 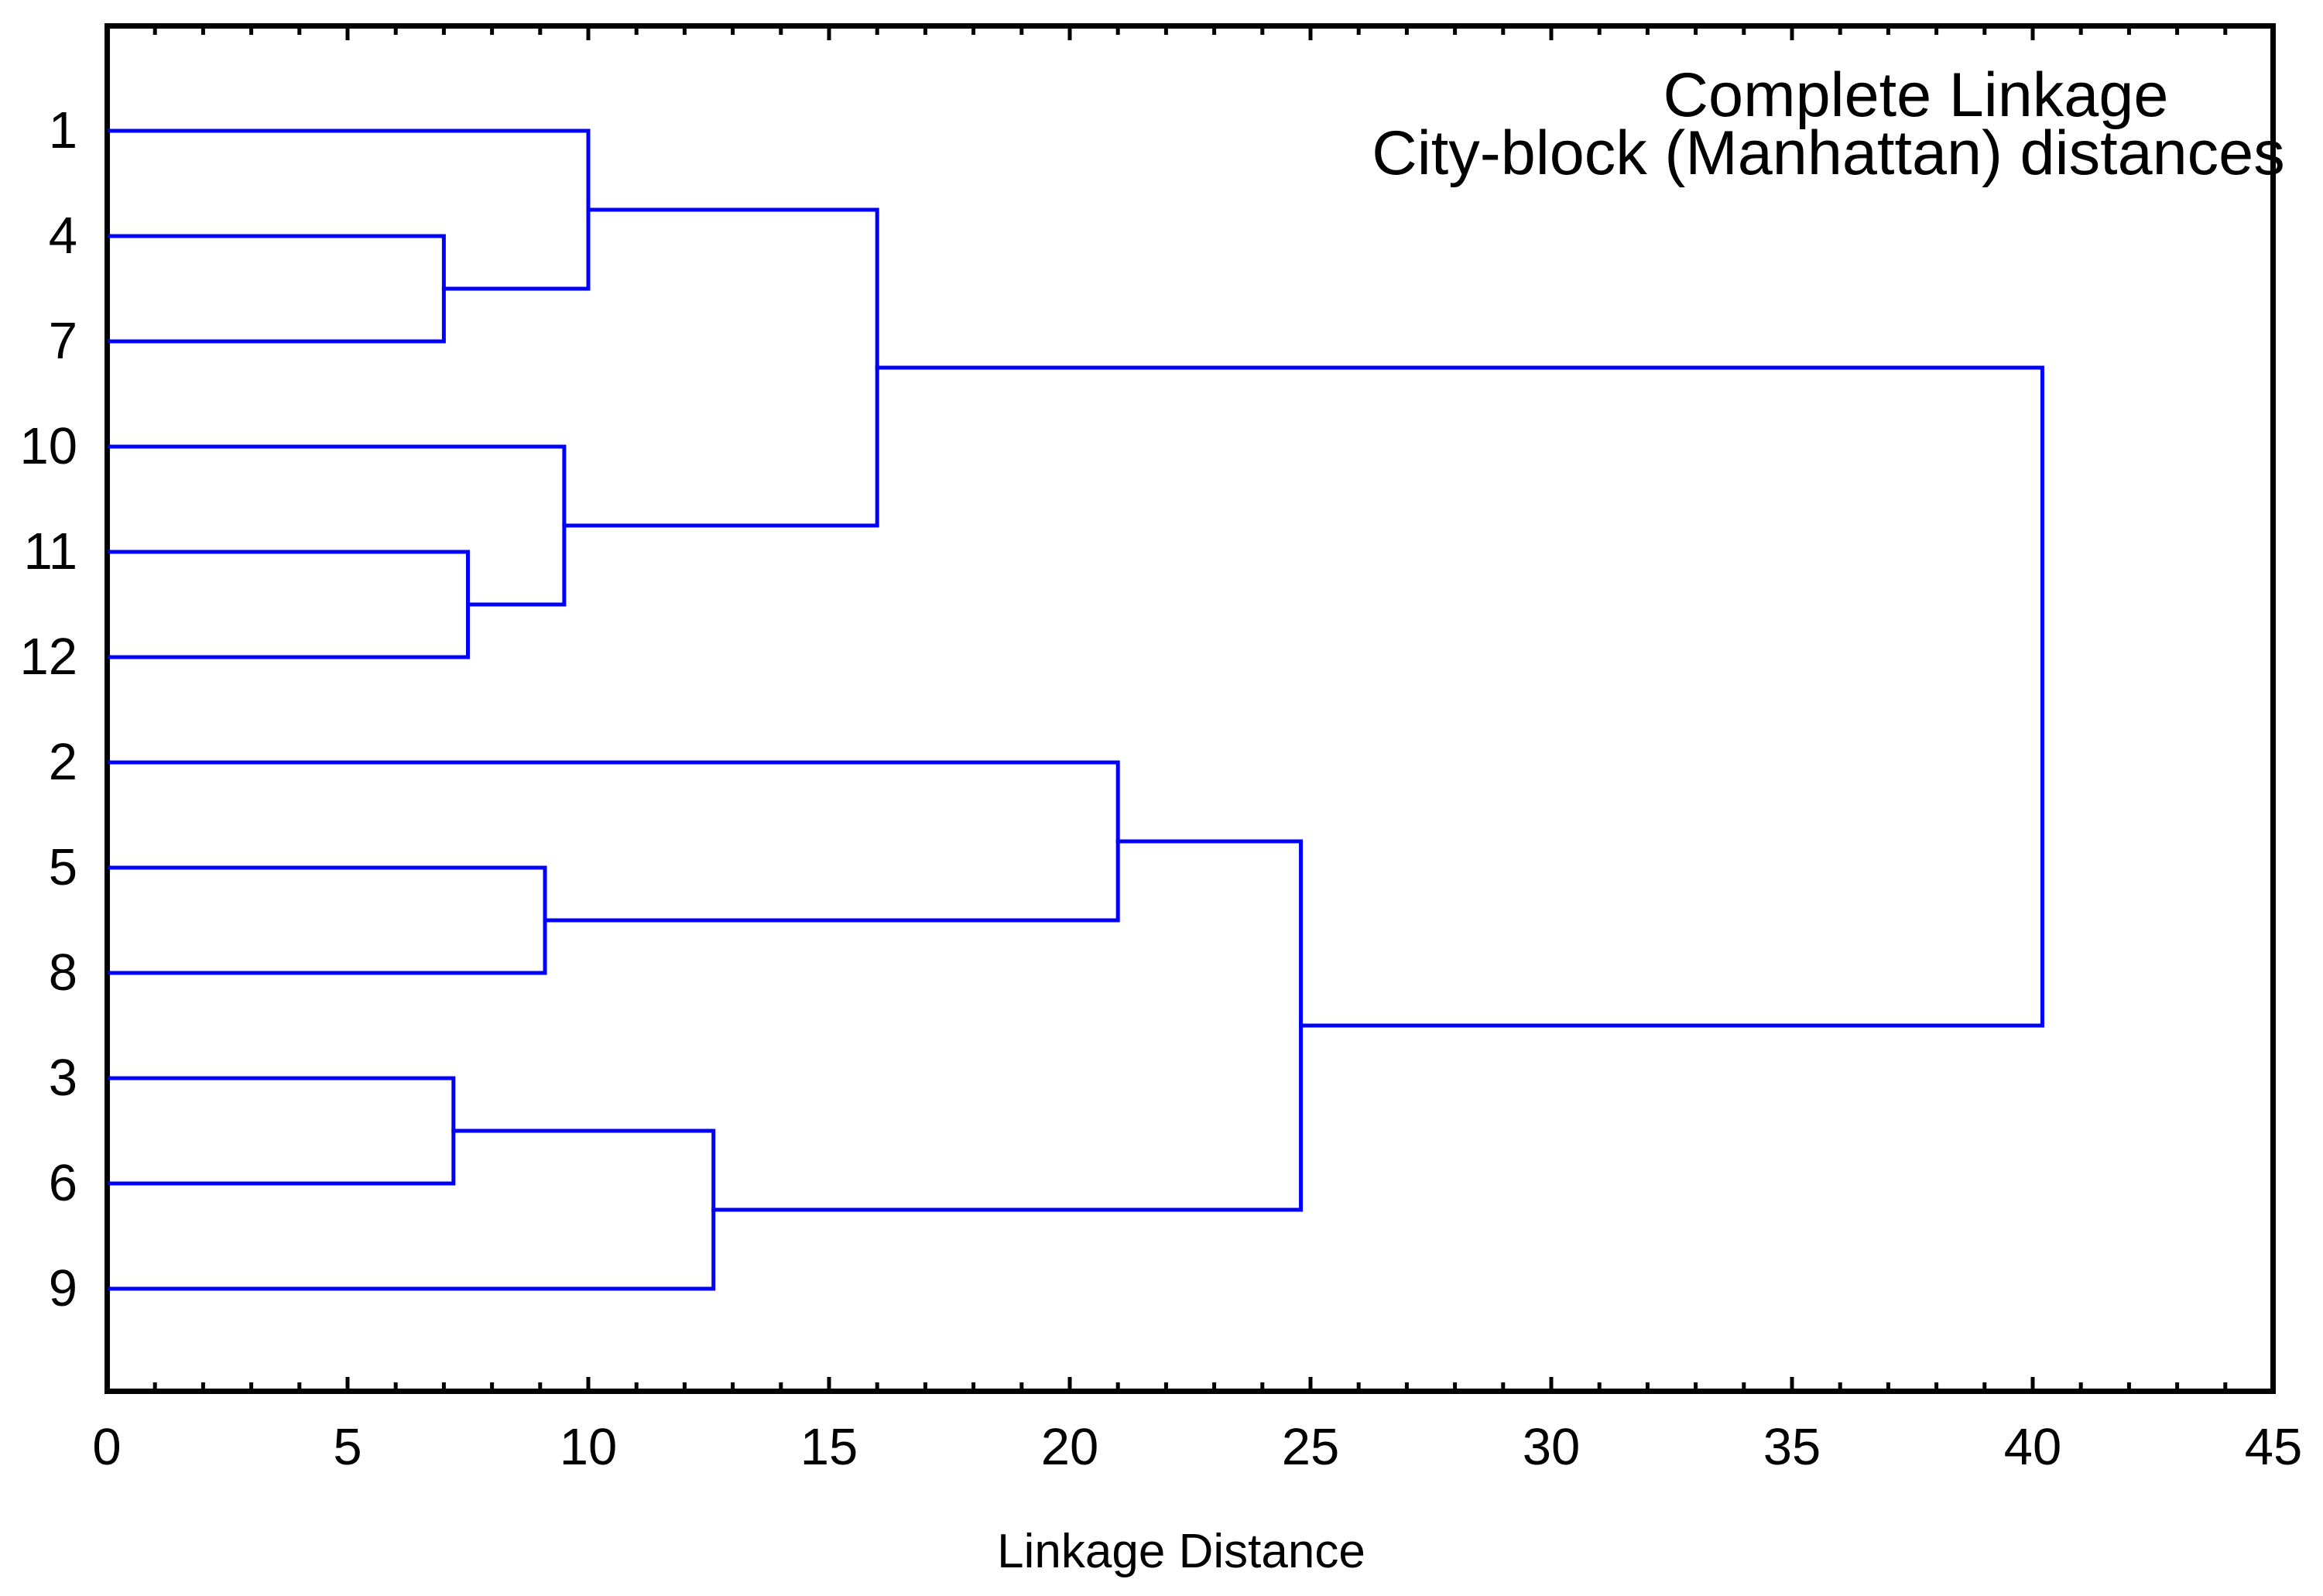 I want to click on x-tick-label: 5, so click(x=347, y=1447).